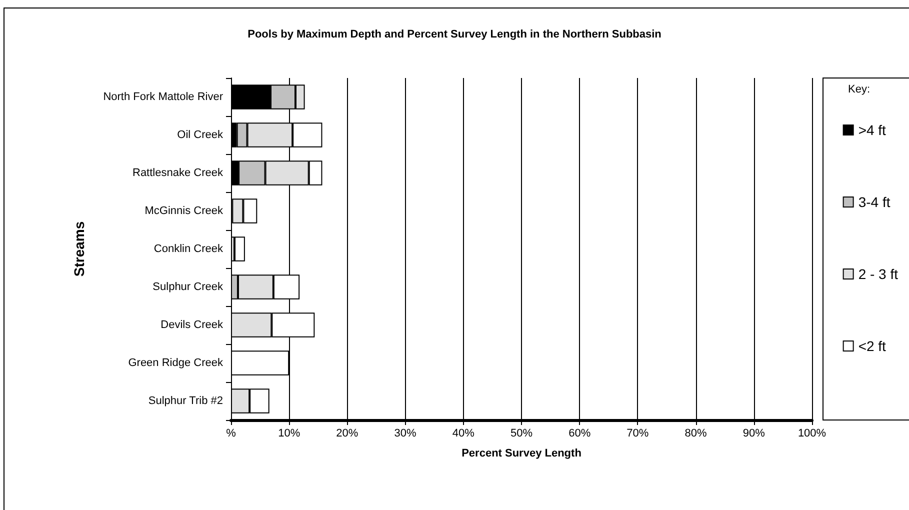  Describe the element at coordinates (637, 434) in the screenshot. I see `x-tick-label: 70%` at that location.